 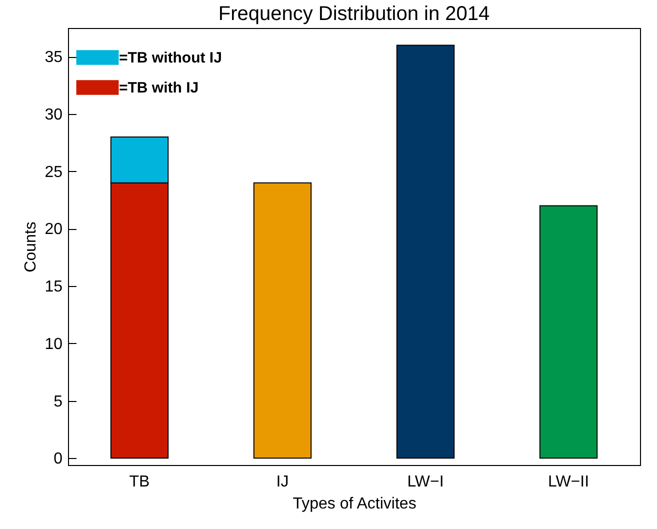 I want to click on x-tick-label: LW−I, so click(x=425, y=482).